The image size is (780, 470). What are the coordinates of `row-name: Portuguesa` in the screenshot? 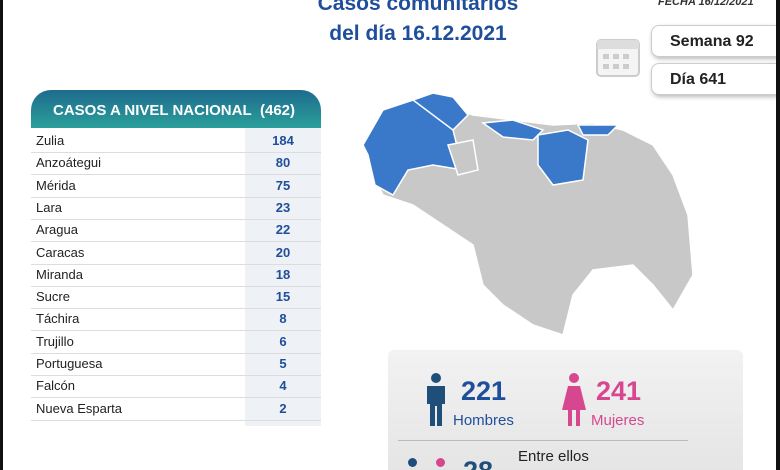 It's located at (69, 363).